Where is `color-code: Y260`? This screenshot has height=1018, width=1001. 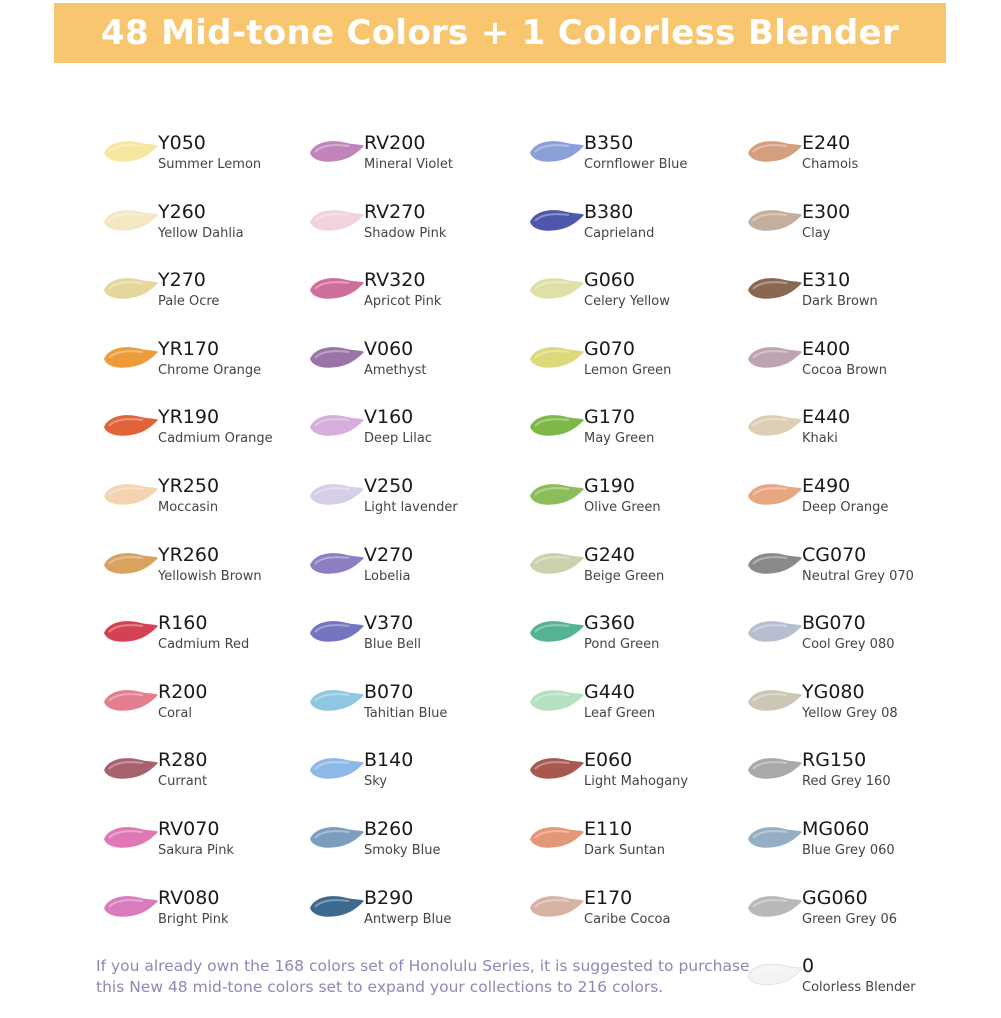 color-code: Y260 is located at coordinates (182, 211).